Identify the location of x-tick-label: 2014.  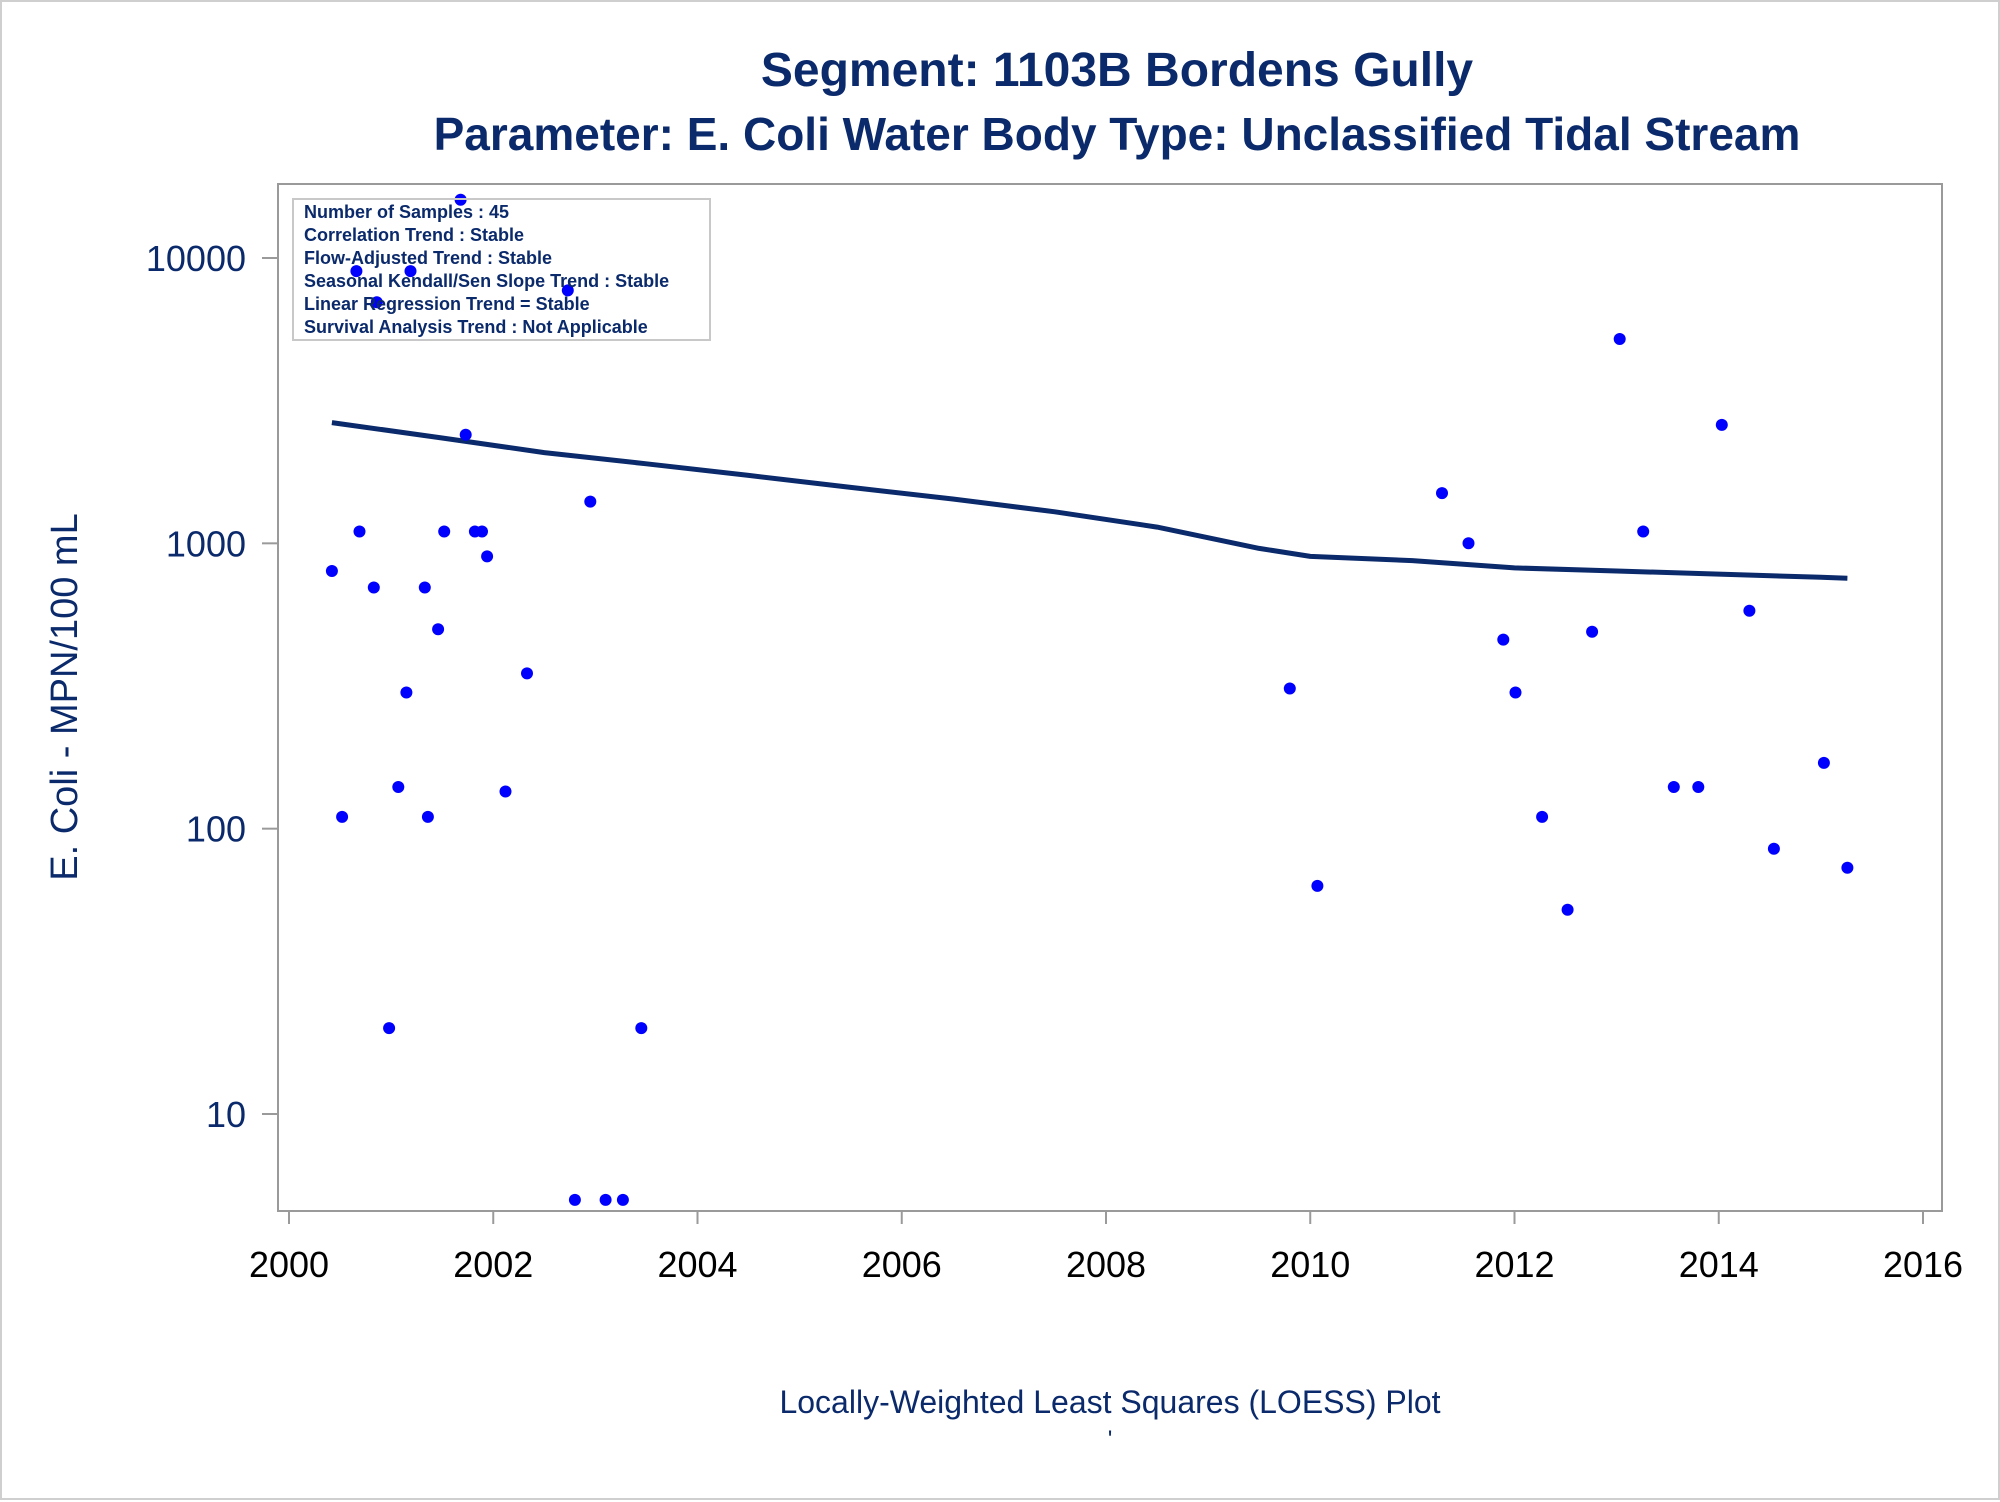
(1719, 1264).